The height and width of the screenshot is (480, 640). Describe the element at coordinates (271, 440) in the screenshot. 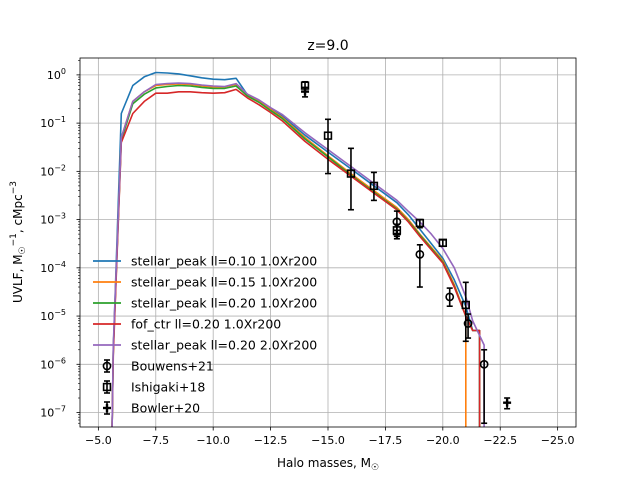

I see `x-tick-label: −12.5` at that location.